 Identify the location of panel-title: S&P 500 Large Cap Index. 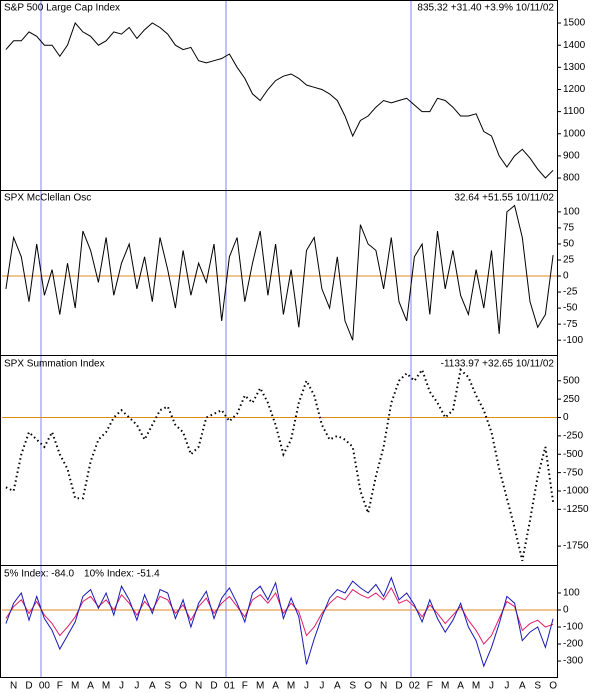
(62, 8).